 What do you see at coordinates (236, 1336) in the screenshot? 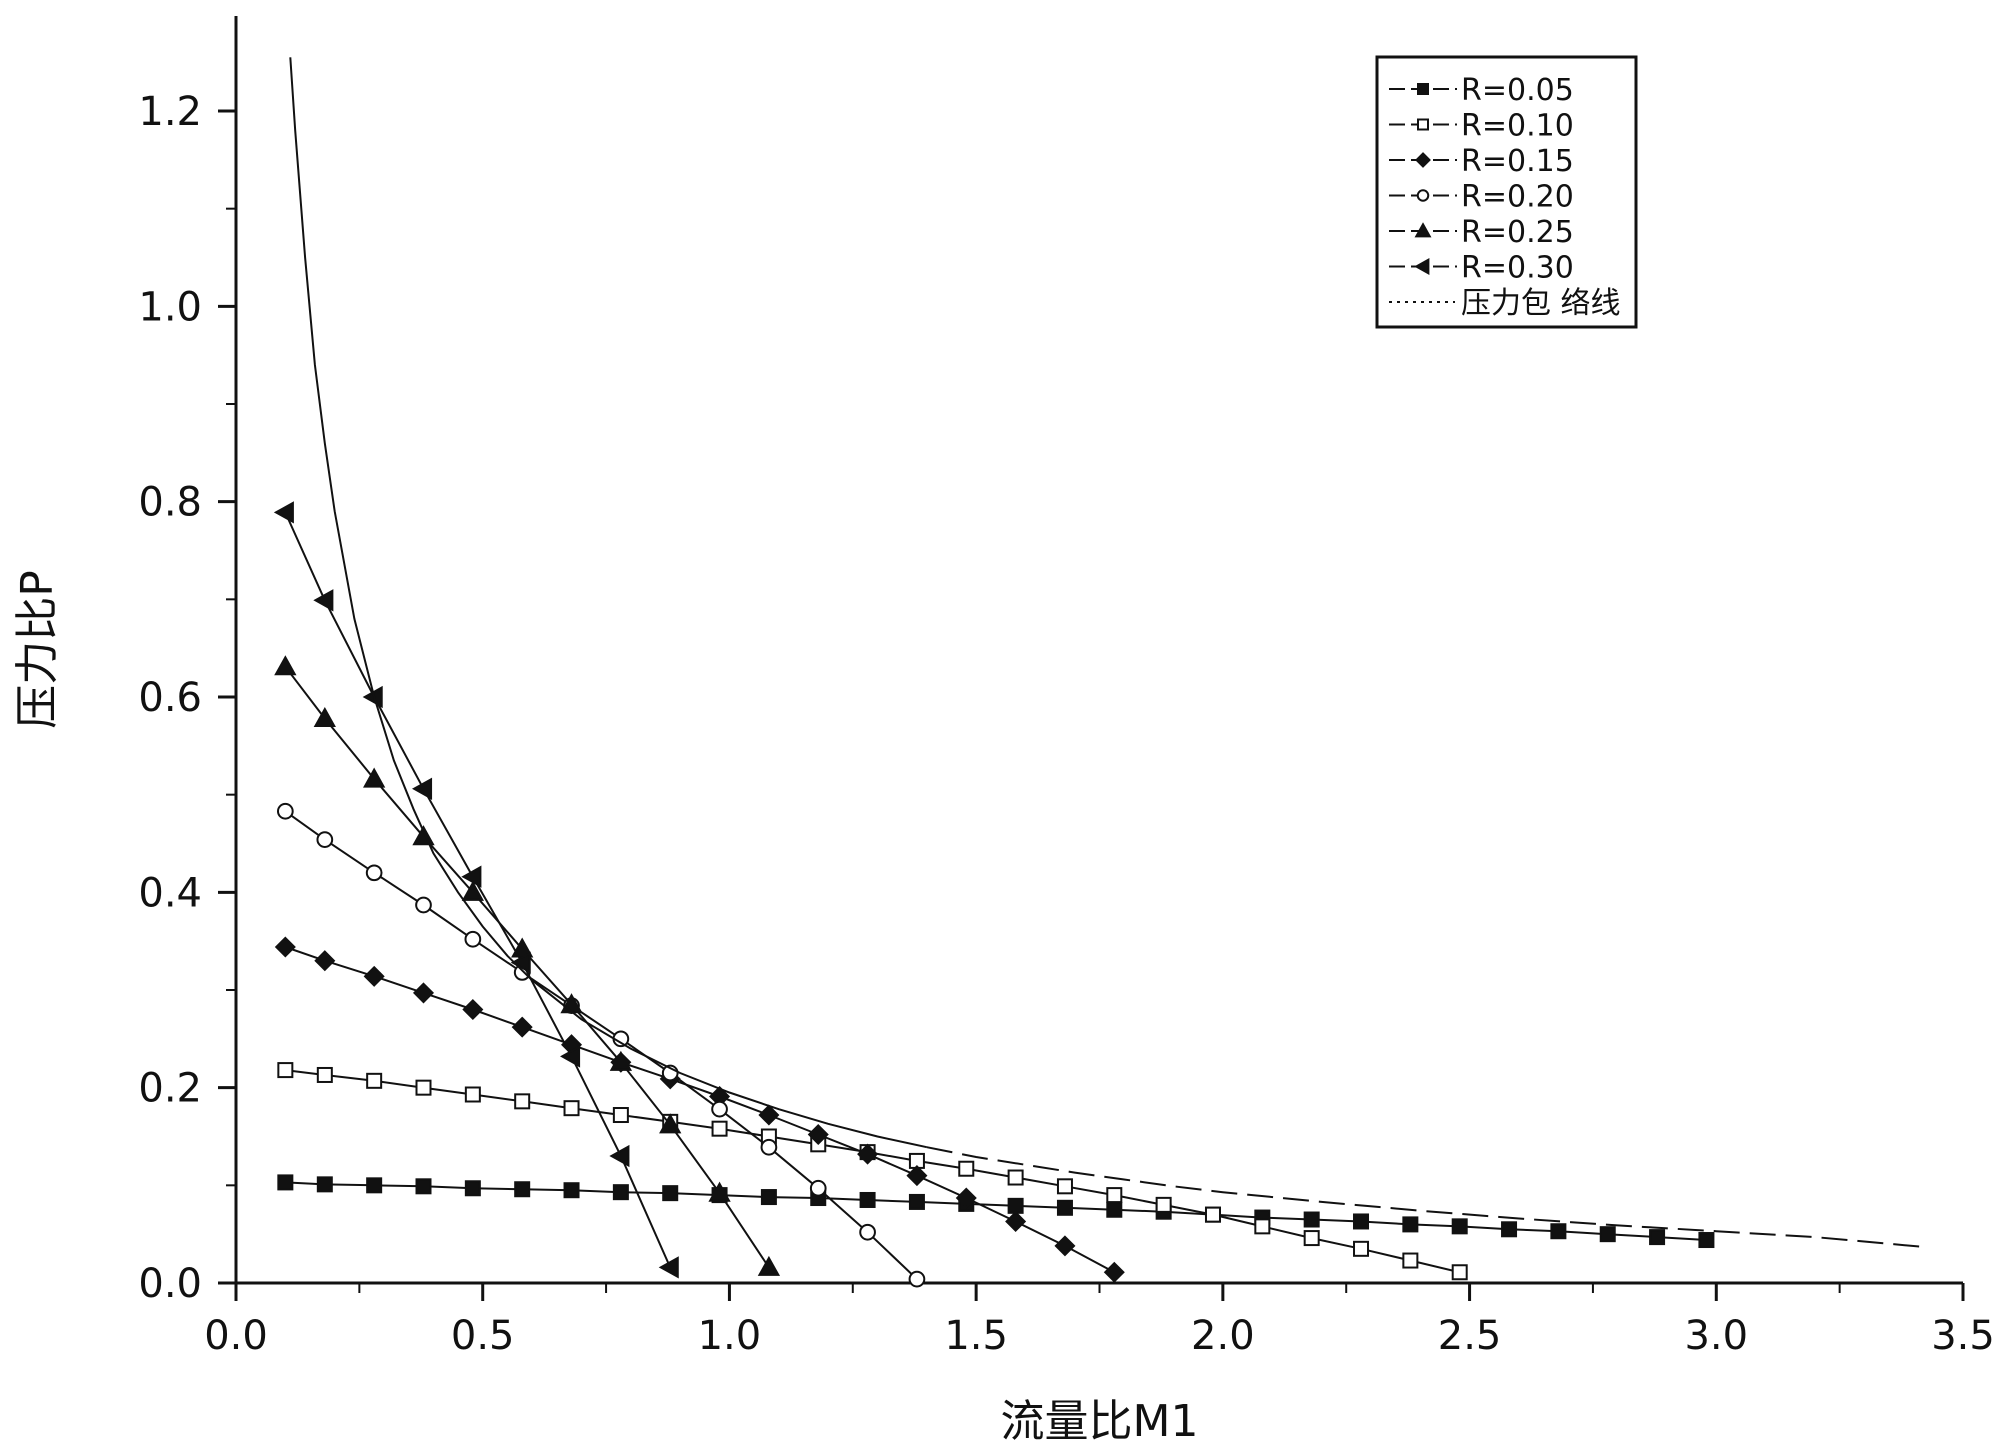
I see `x-tick-label: 0.0` at bounding box center [236, 1336].